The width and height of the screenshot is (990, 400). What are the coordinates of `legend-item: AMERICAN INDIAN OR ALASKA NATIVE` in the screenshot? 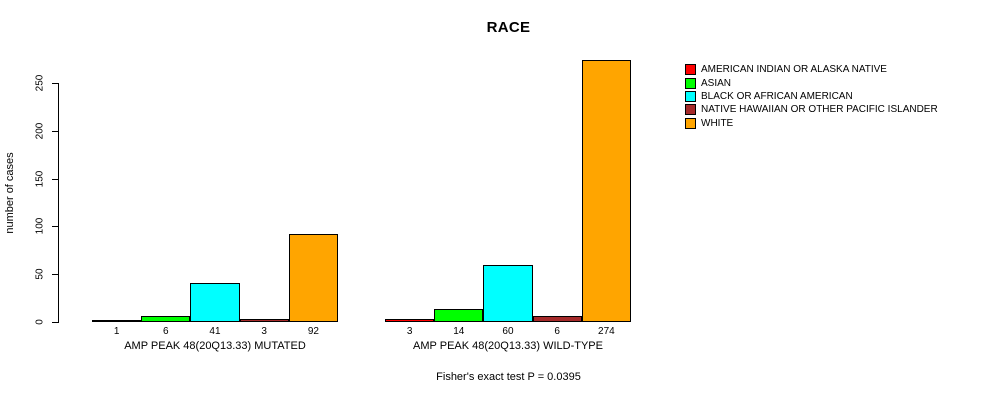 It's located at (811, 69).